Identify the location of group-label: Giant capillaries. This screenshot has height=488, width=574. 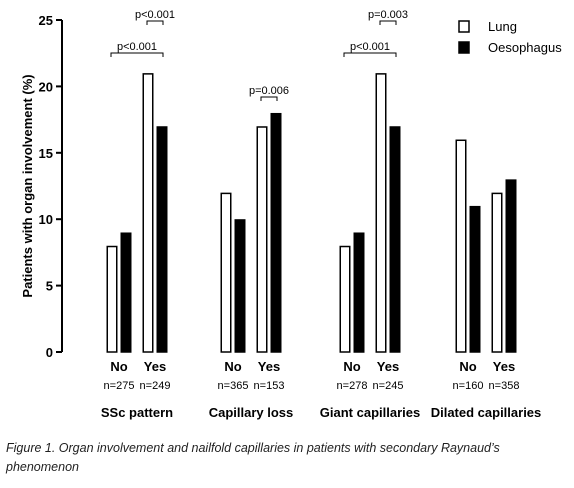
(370, 412).